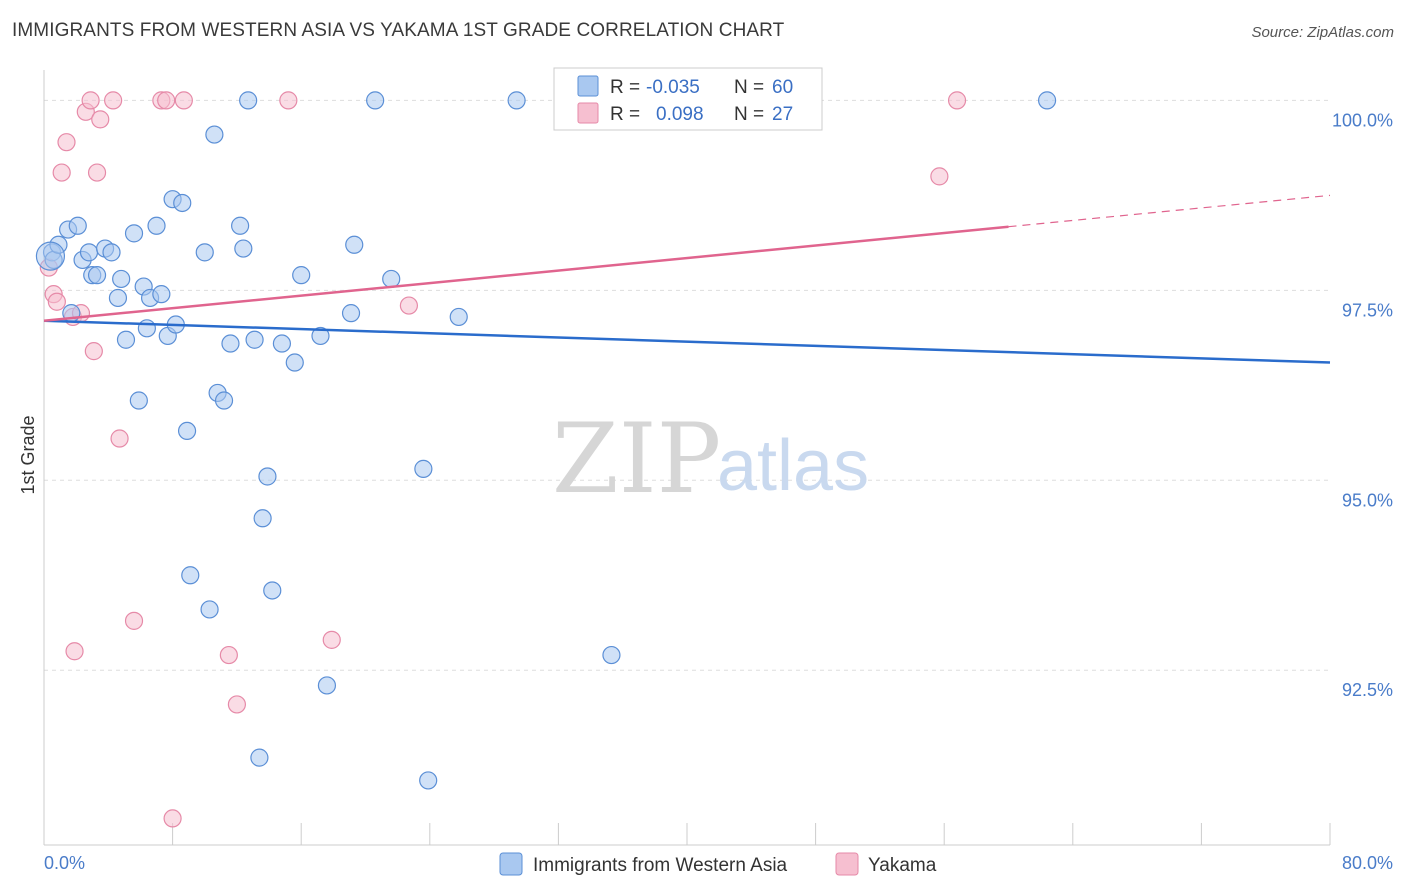 Image resolution: width=1406 pixels, height=892 pixels. Describe the element at coordinates (1169, 211) in the screenshot. I see `trend-line-yakama-extension` at that location.